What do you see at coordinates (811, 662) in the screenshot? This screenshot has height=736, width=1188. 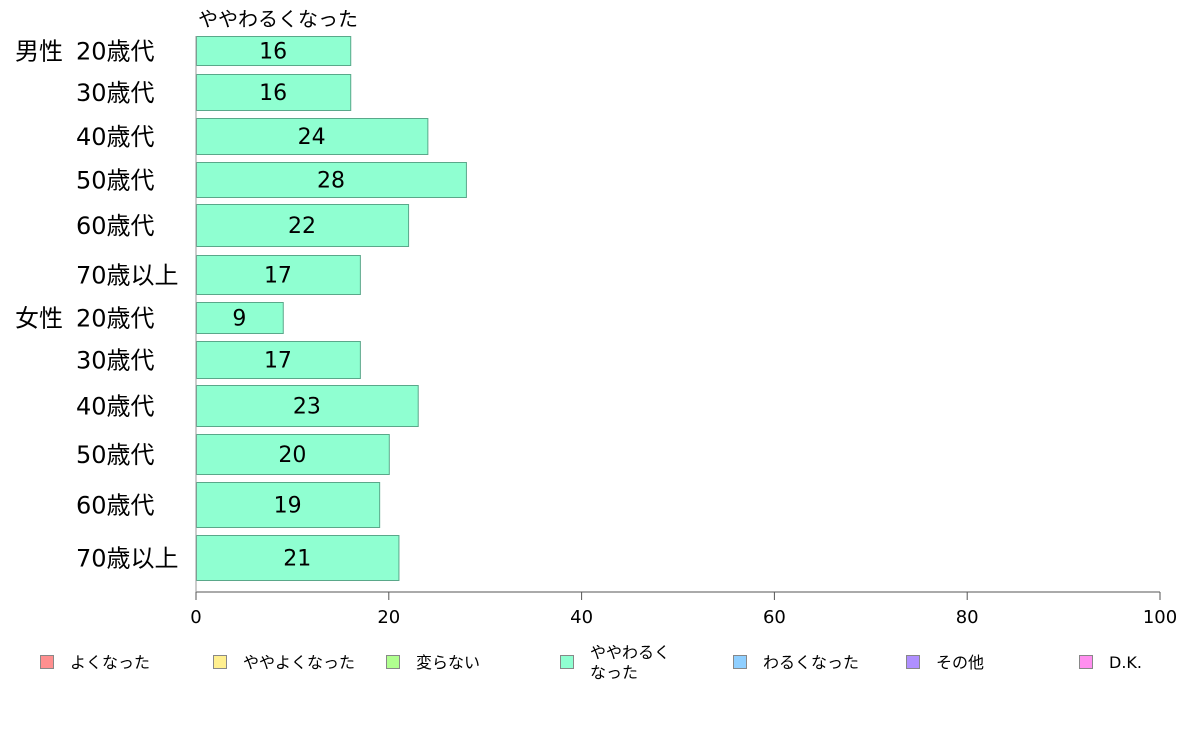 I see `legend-label: わるくなった` at bounding box center [811, 662].